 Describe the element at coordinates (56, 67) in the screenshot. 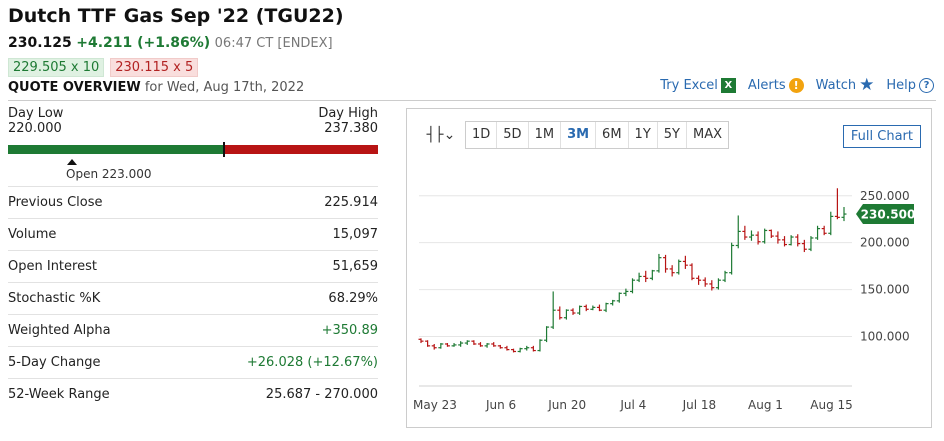

I see `bid-badge: 229.505 x 10` at that location.